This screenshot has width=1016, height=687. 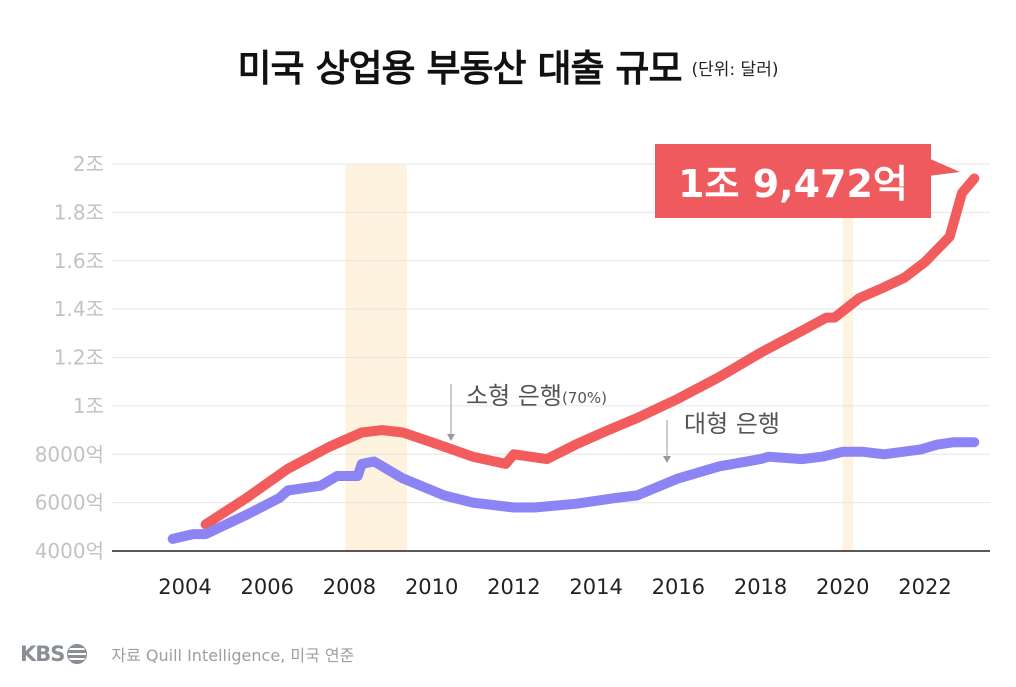 I want to click on y-tick-label: 1.2조, so click(x=79, y=358).